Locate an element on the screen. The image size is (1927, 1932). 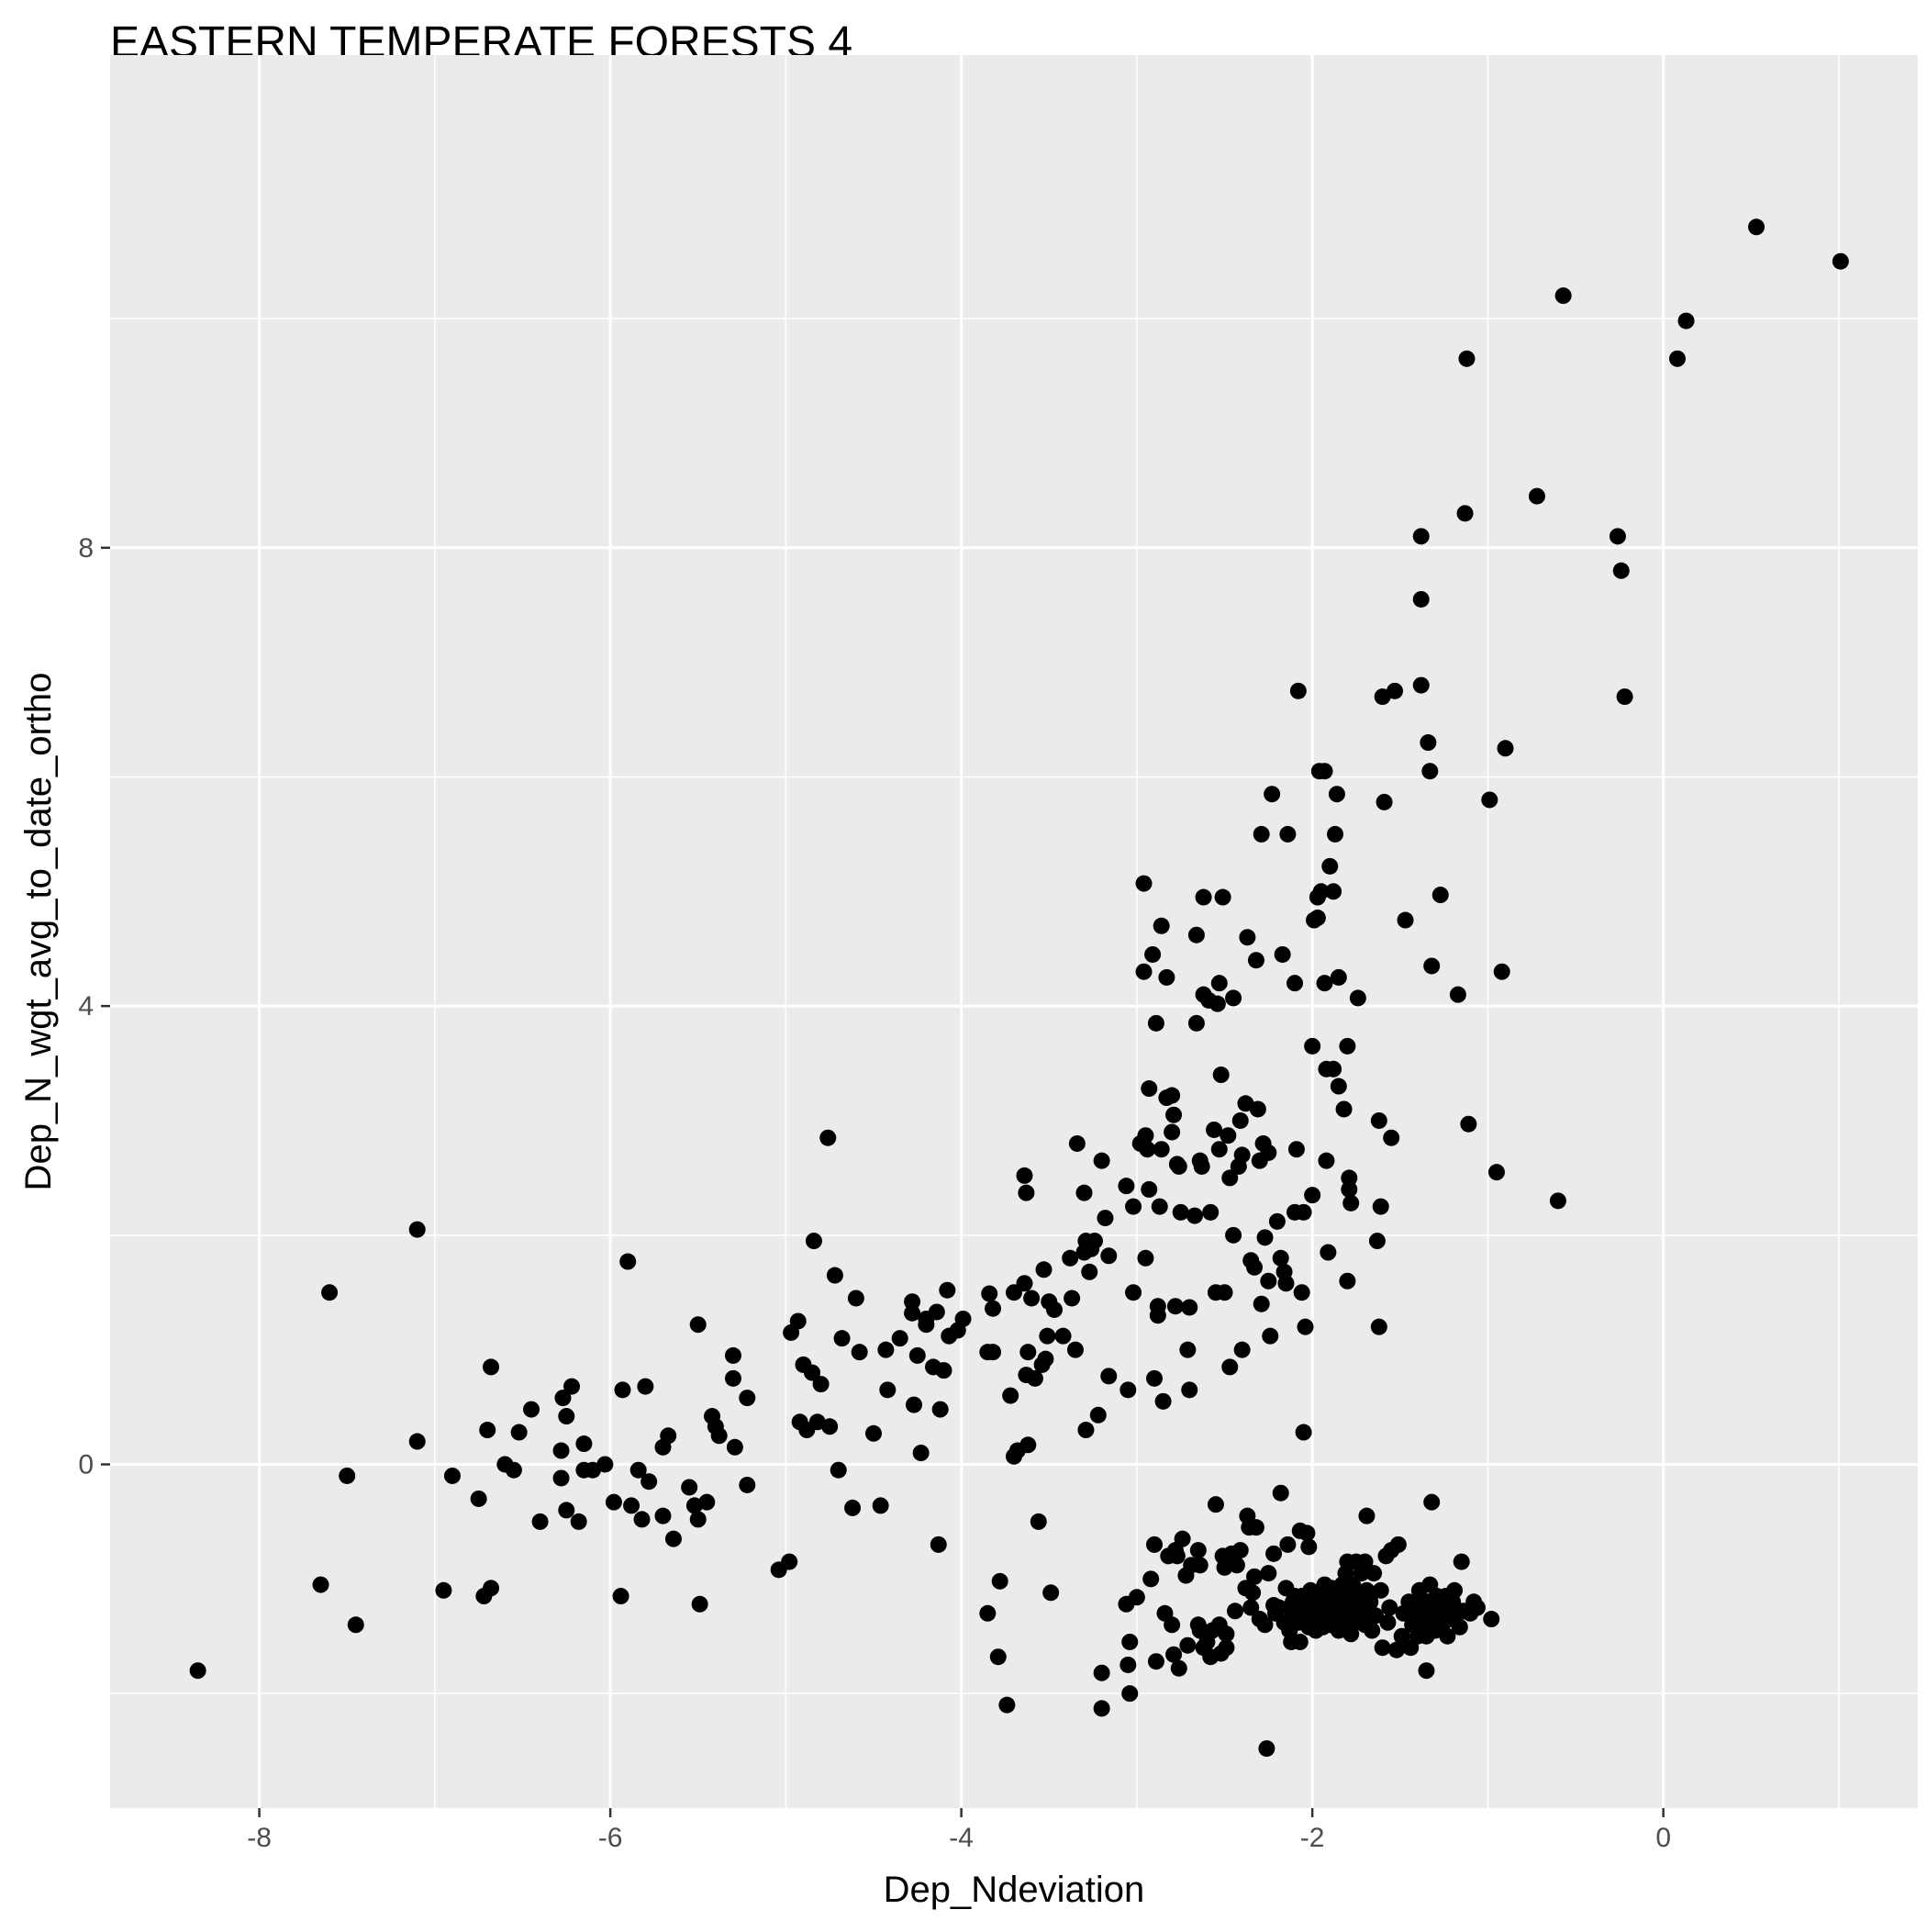
x-tick-label: -4 is located at coordinates (961, 1838).